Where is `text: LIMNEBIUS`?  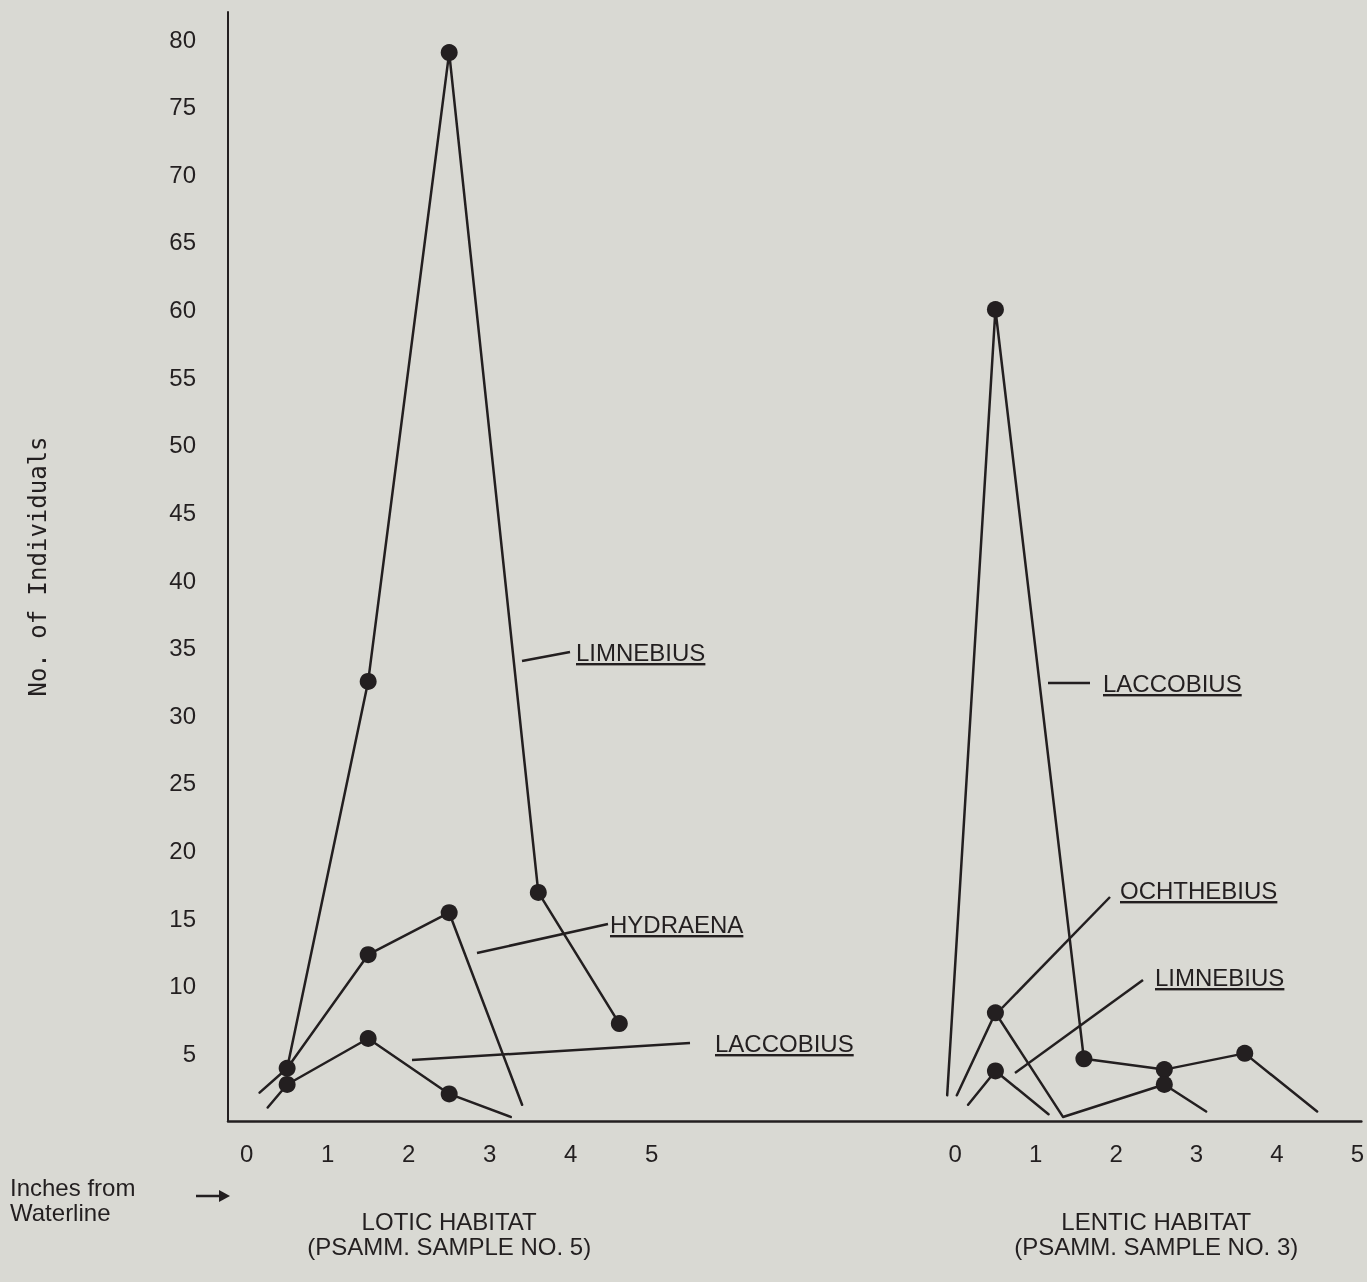
text: LIMNEBIUS is located at coordinates (1220, 977).